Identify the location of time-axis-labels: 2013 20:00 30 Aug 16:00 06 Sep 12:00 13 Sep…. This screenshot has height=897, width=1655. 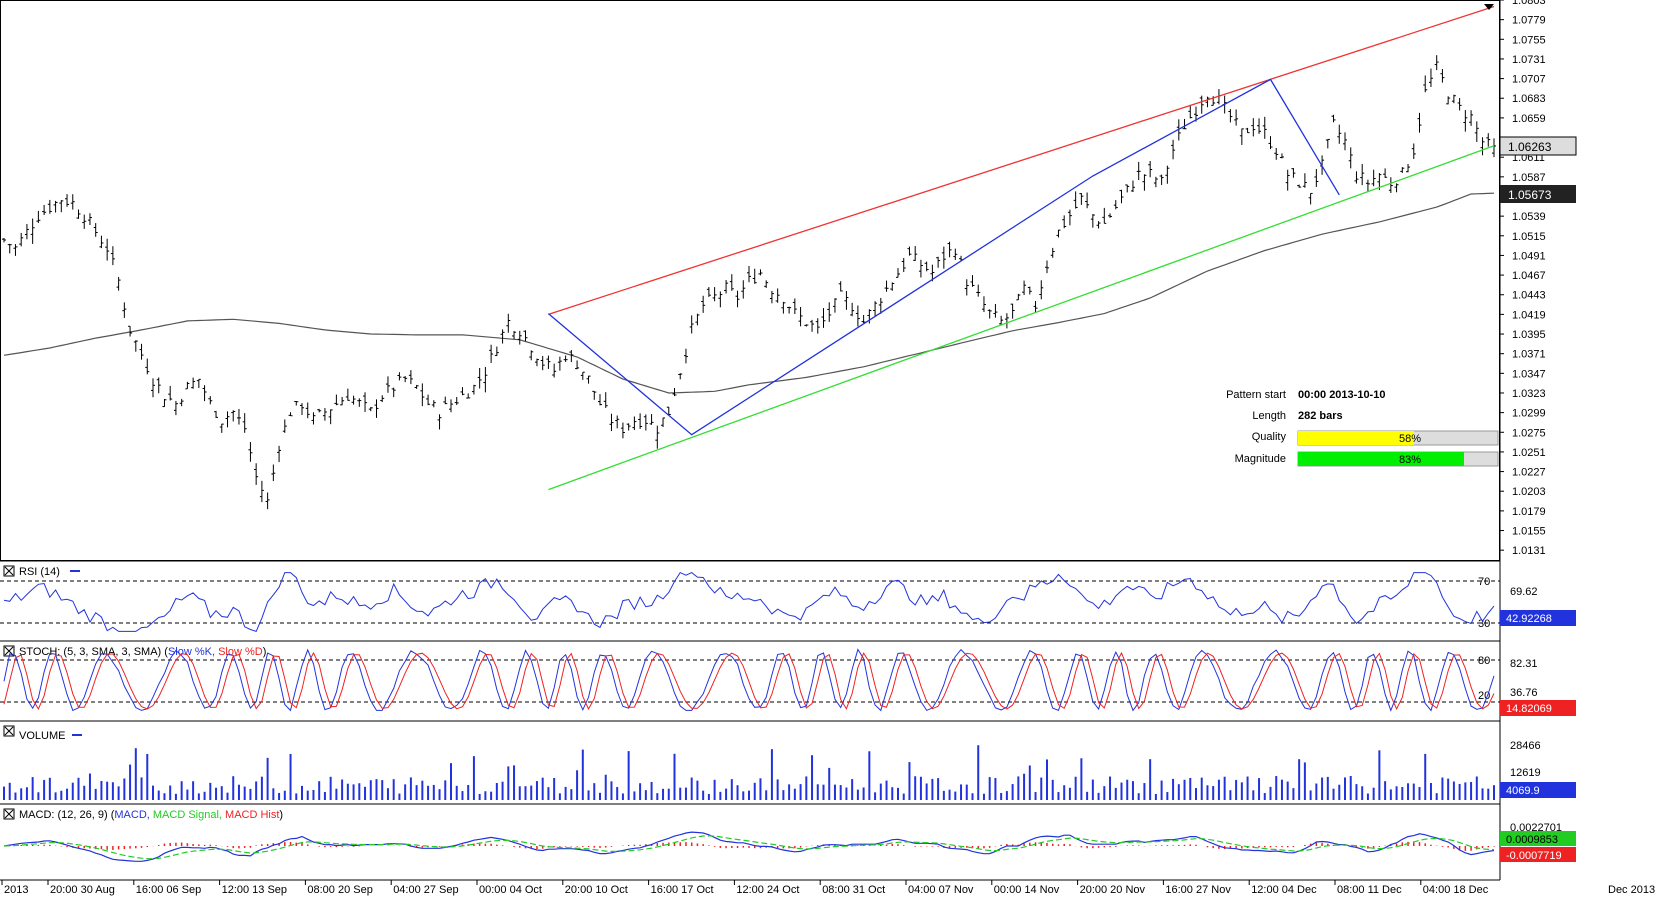
(745, 888).